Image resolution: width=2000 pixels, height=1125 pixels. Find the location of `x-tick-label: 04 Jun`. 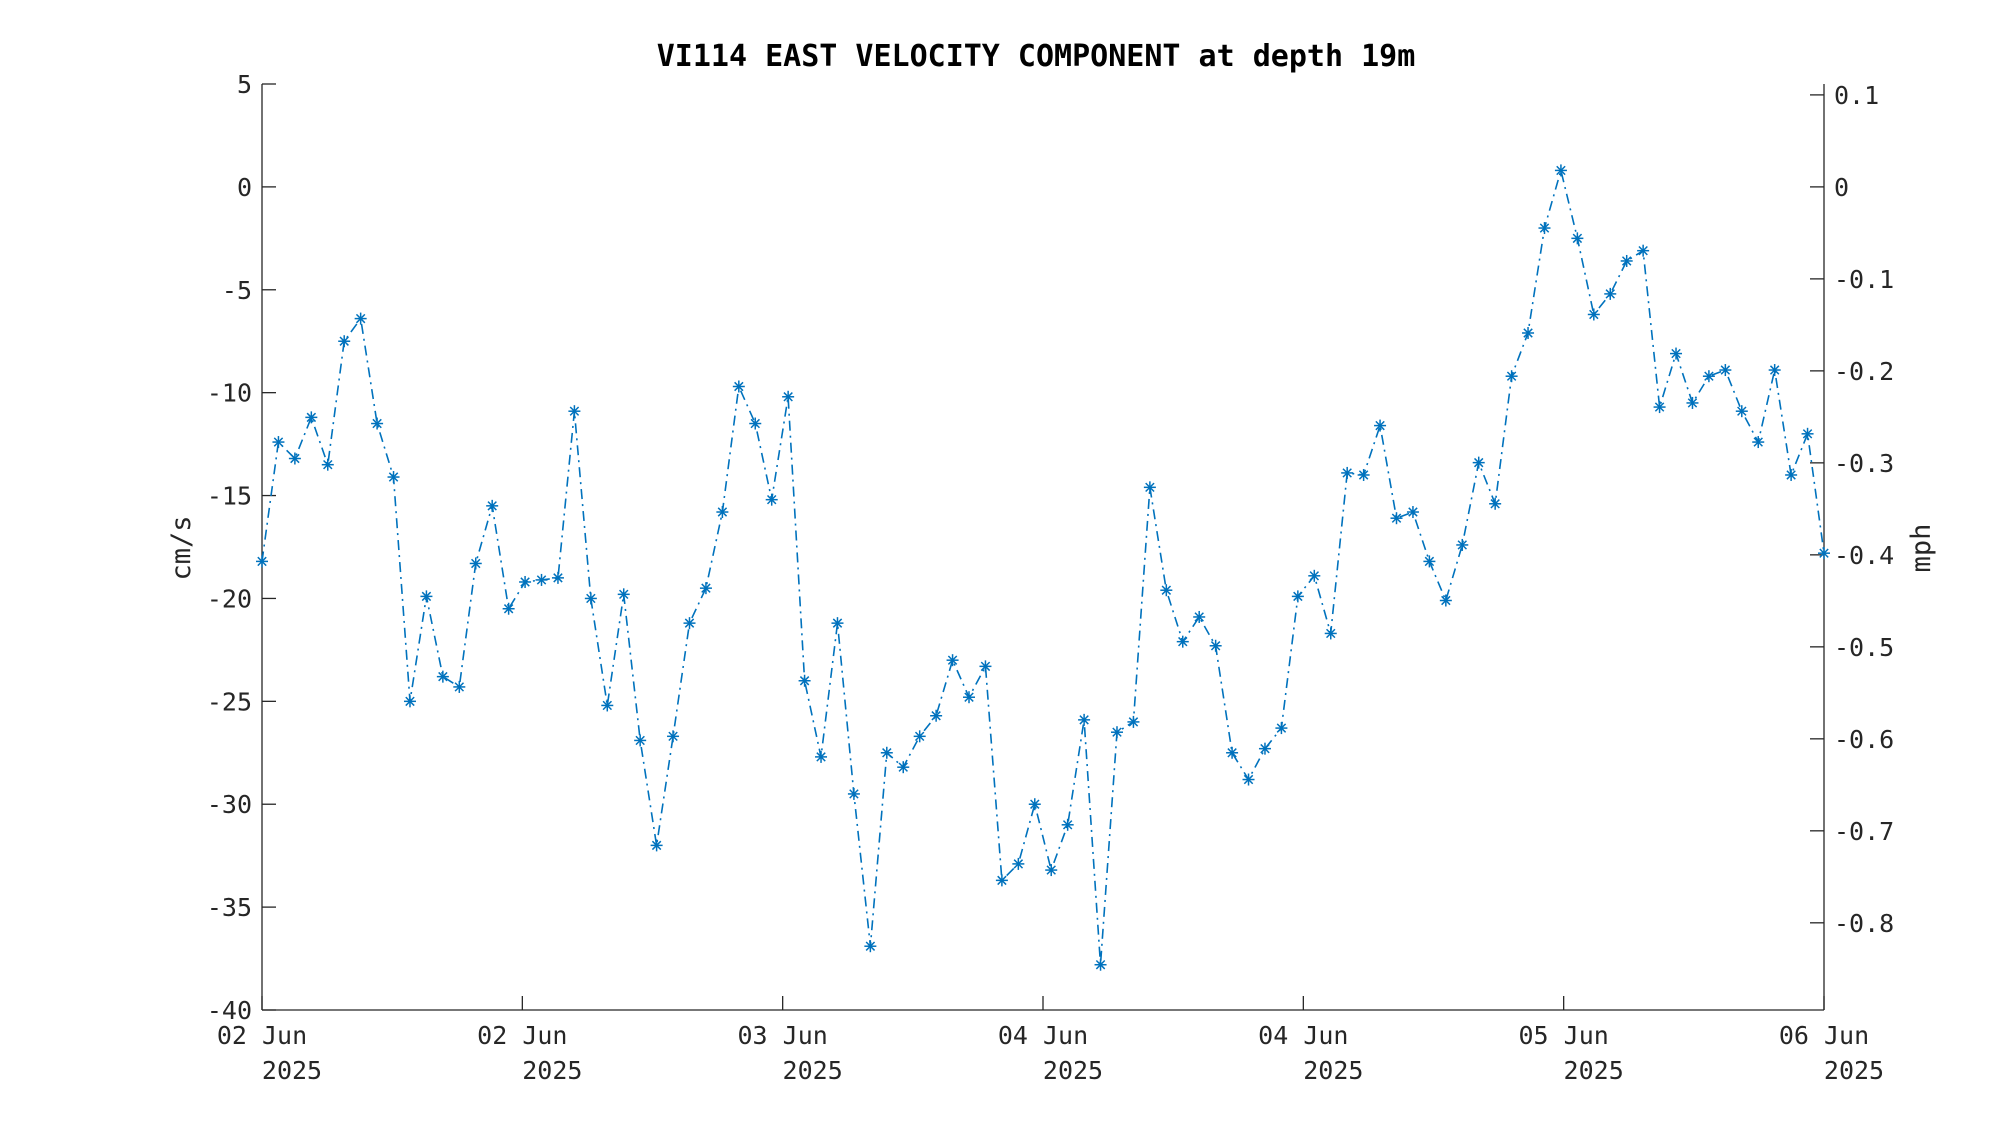

x-tick-label: 04 Jun is located at coordinates (1043, 1035).